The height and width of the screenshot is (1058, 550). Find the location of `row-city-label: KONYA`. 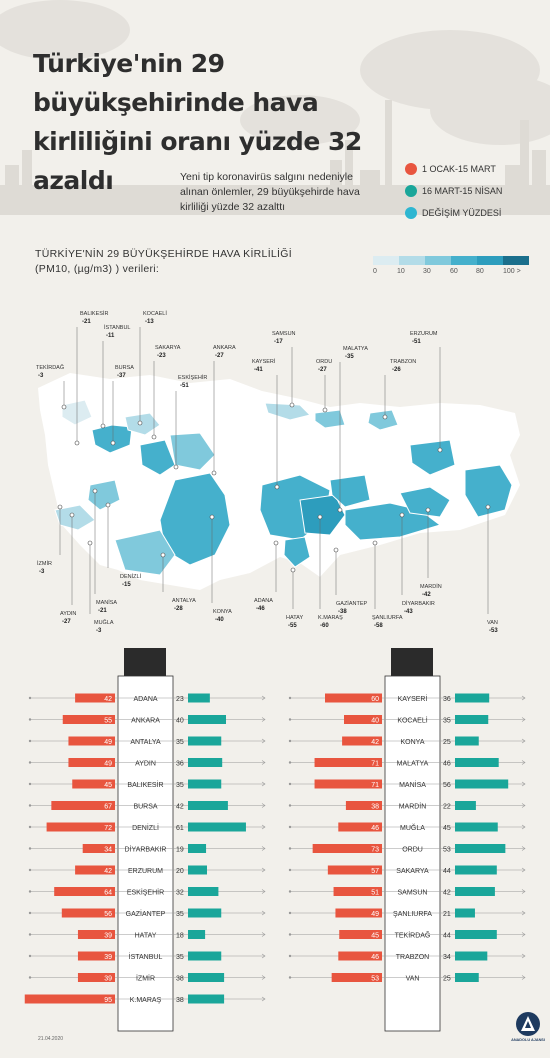

row-city-label: KONYA is located at coordinates (413, 742).